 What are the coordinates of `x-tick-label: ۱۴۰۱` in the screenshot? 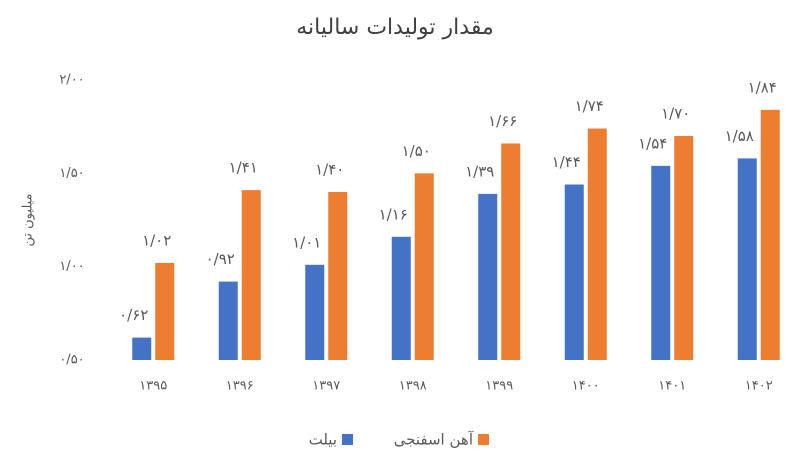 It's located at (672, 386).